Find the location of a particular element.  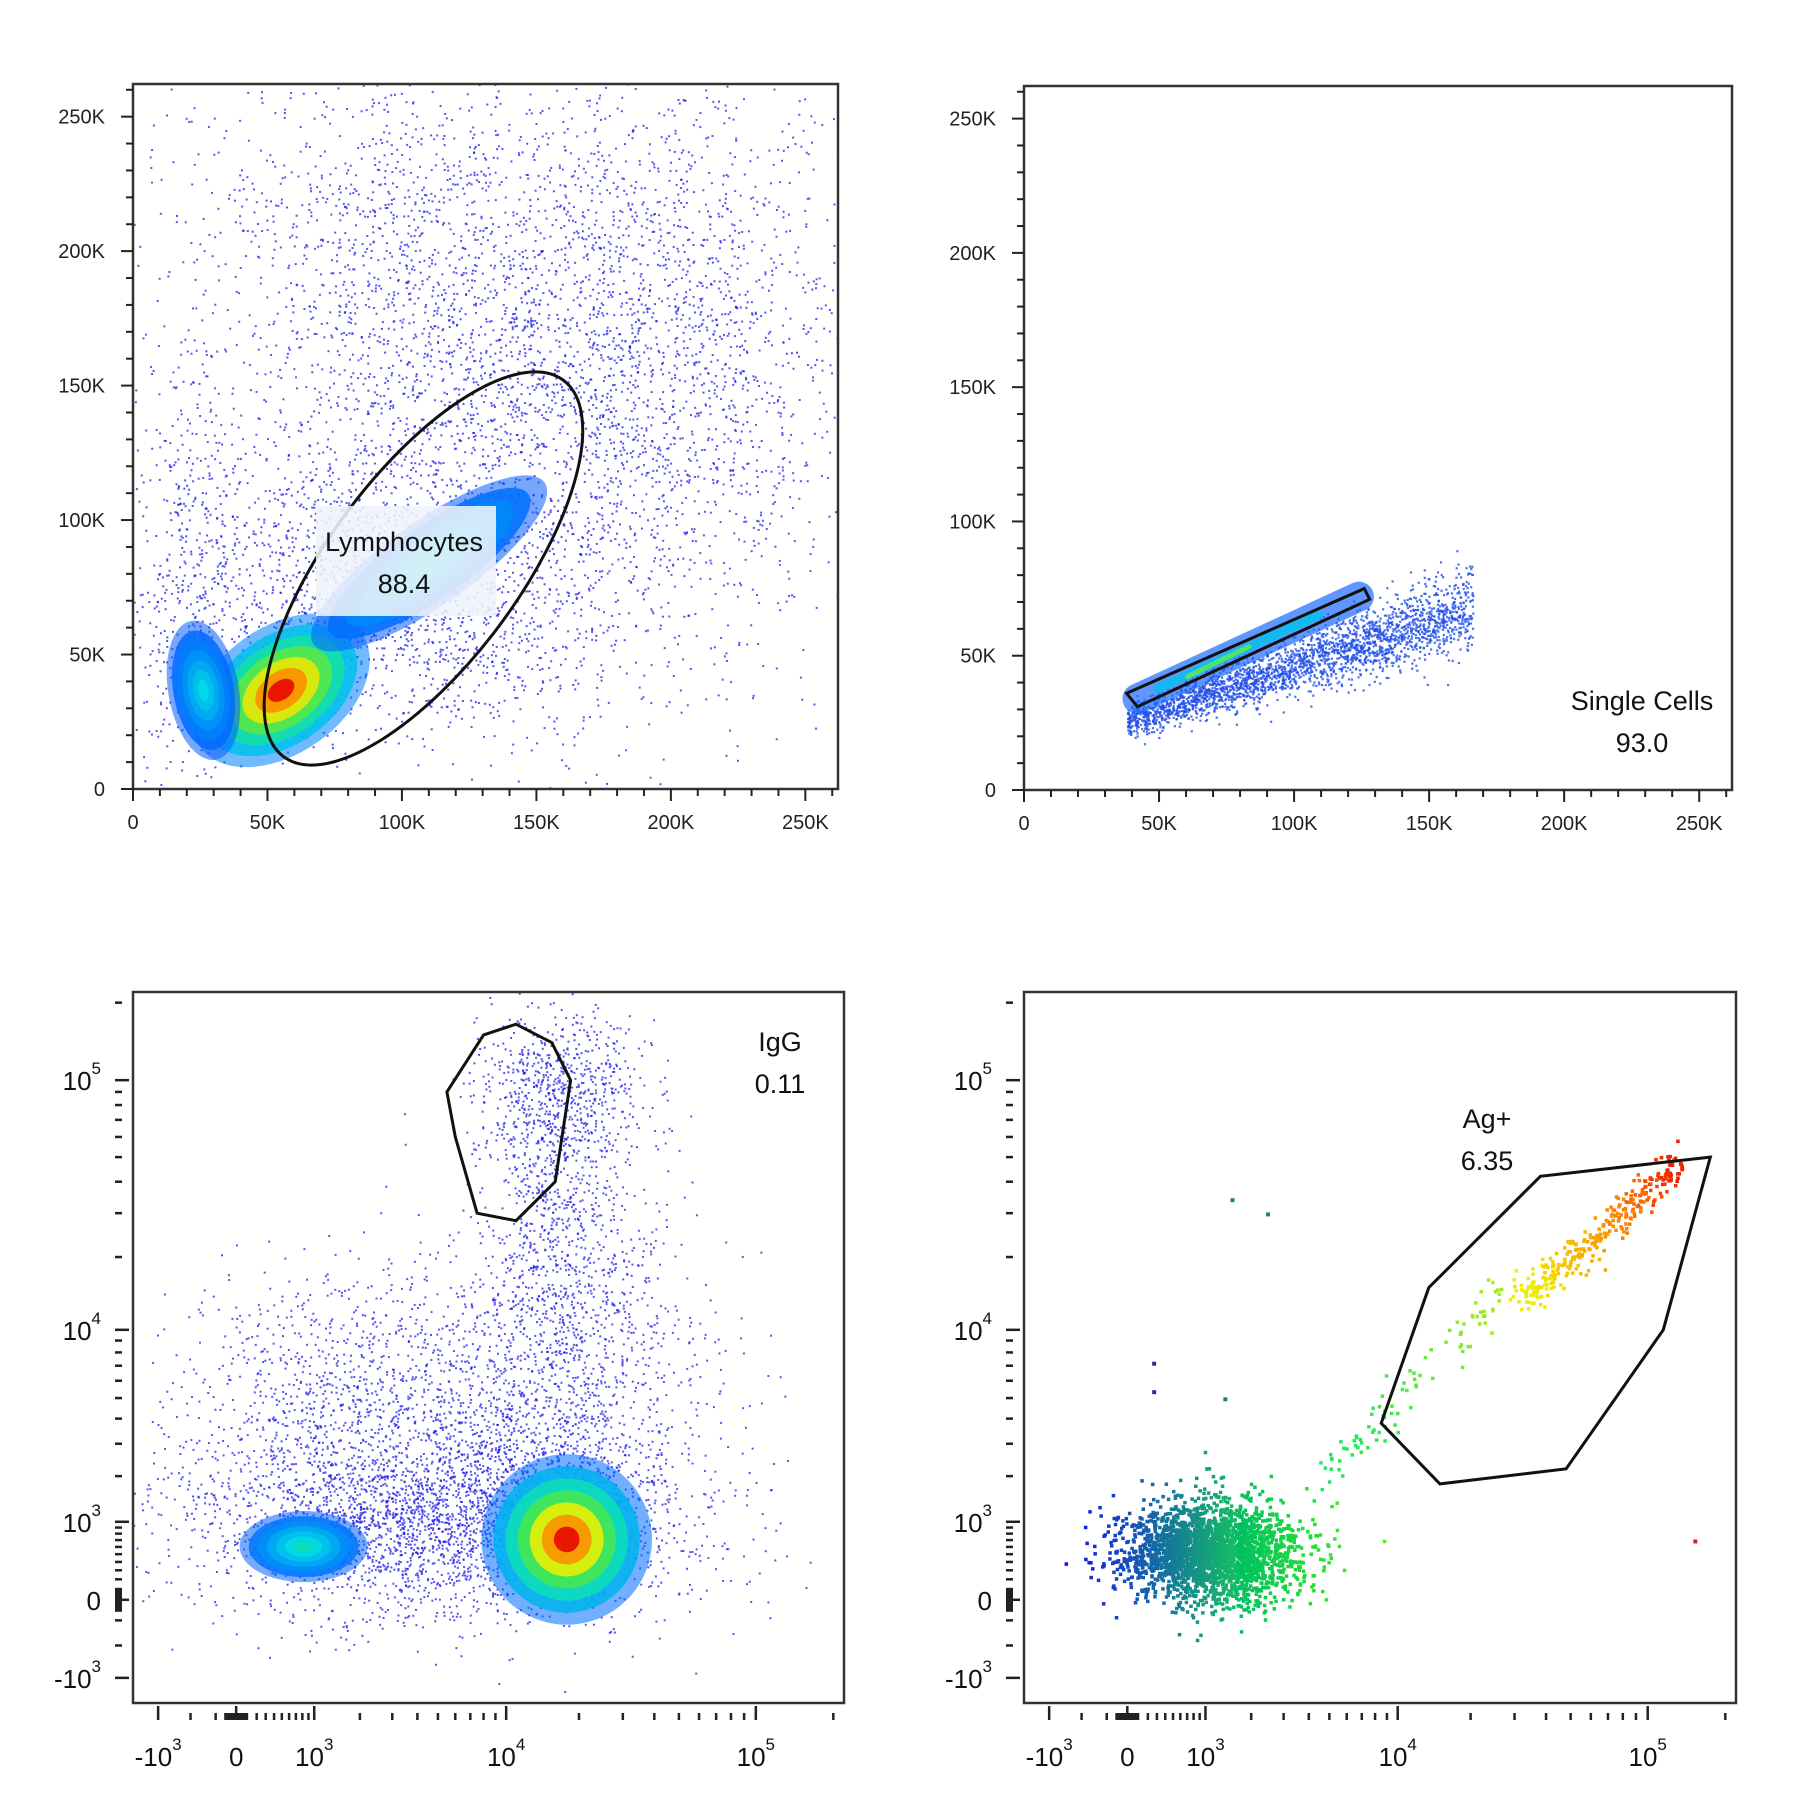

gate-label: Ag+ 6.35 is located at coordinates (1487, 1140).